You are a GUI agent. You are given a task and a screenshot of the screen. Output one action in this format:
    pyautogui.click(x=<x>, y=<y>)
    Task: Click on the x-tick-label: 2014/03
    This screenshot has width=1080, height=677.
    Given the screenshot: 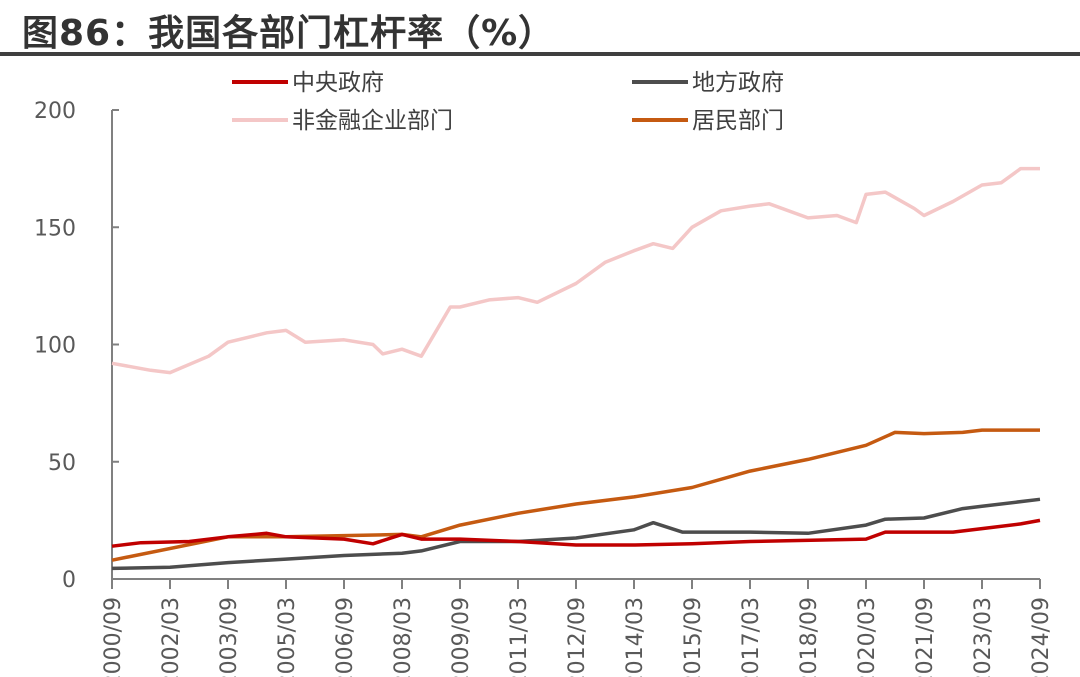 What is the action you would take?
    pyautogui.click(x=635, y=637)
    